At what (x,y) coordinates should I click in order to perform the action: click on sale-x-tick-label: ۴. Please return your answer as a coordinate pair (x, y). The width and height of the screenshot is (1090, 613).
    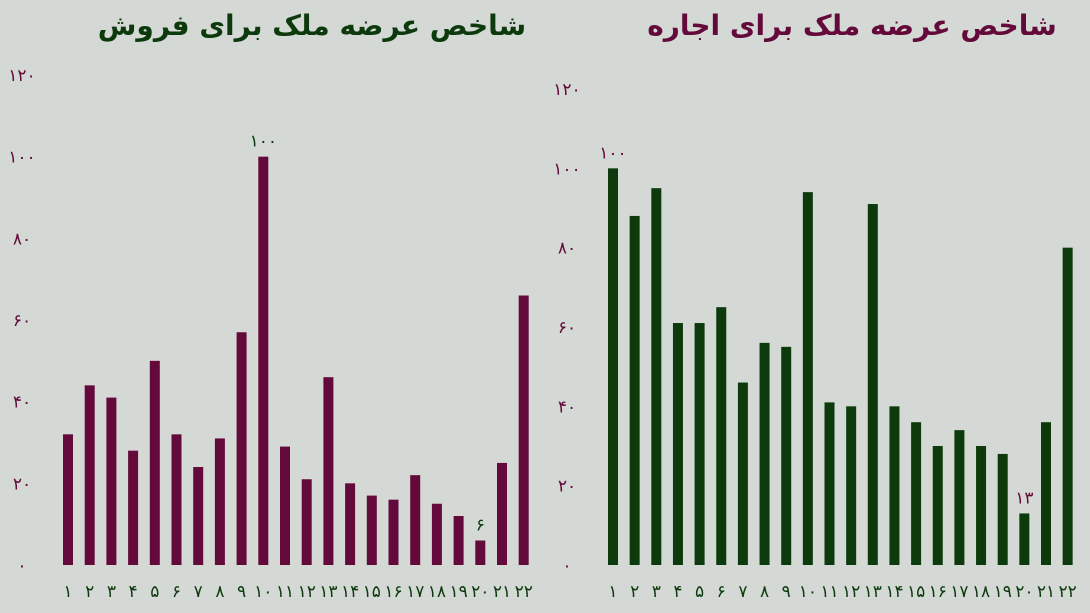
    Looking at the image, I should click on (133, 592).